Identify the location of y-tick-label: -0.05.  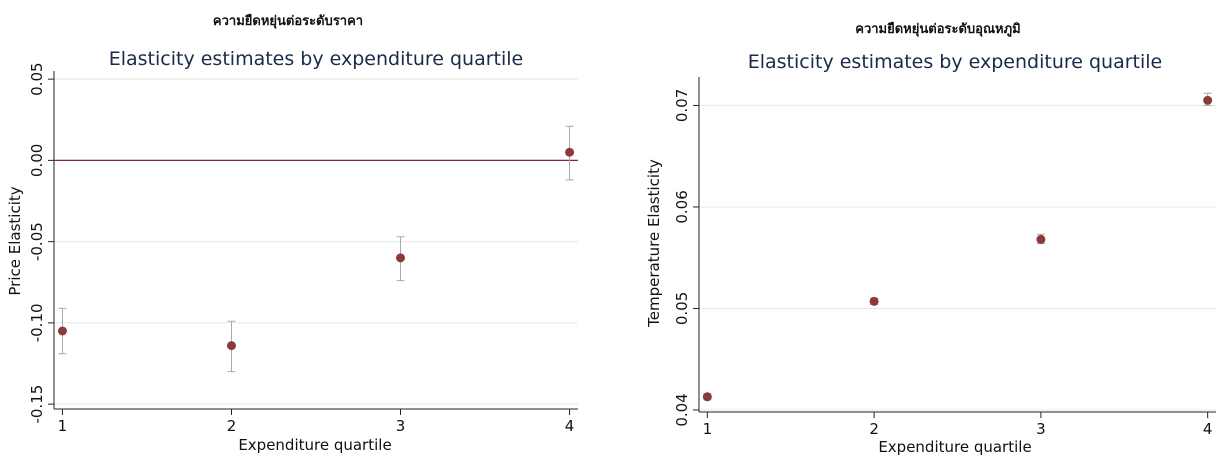
(37, 241).